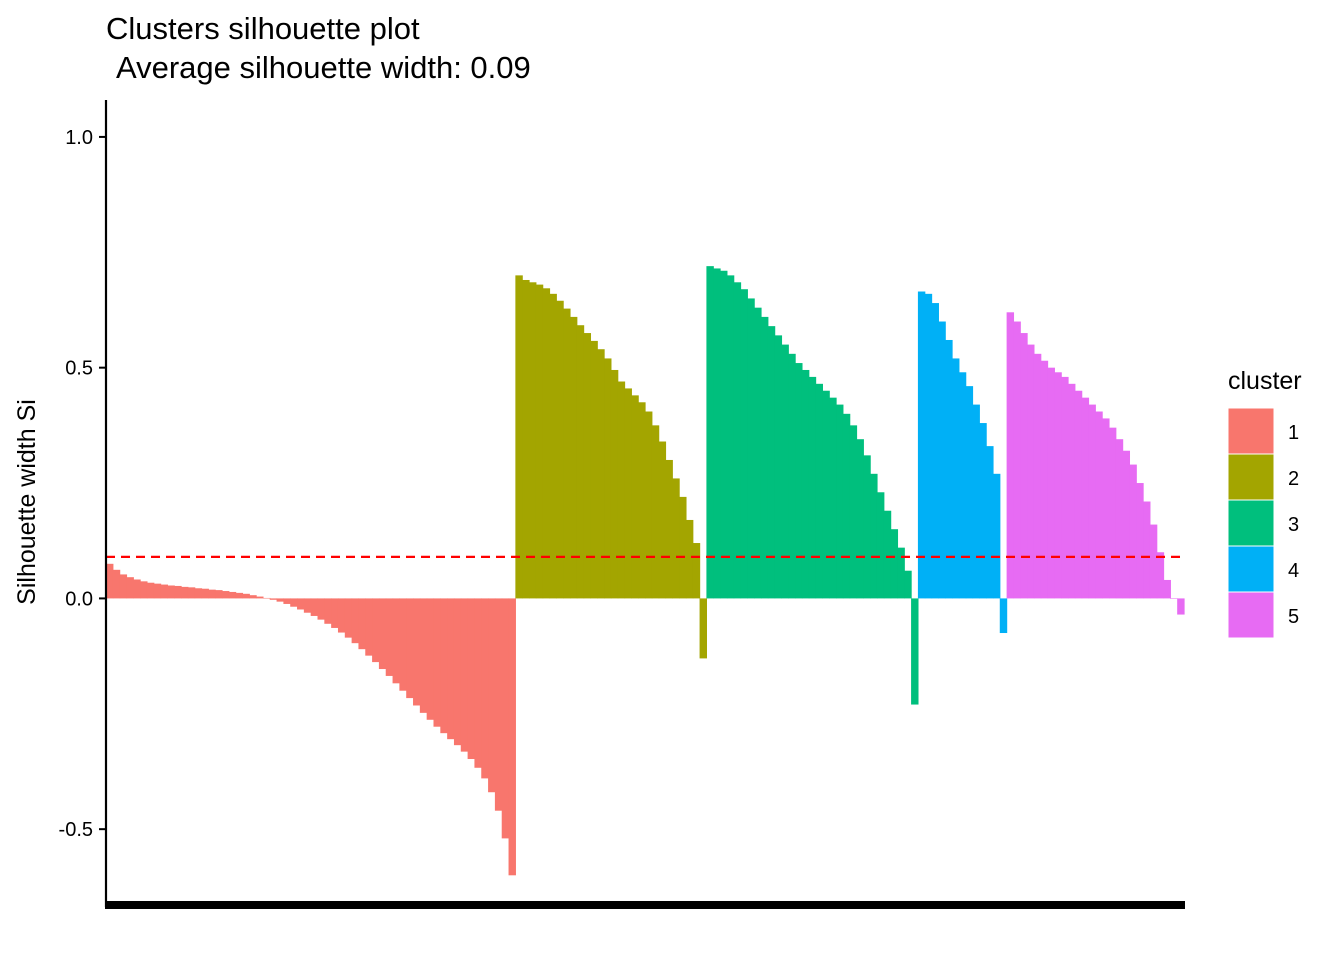 The width and height of the screenshot is (1344, 960). I want to click on legend-label-1: 1, so click(1293, 433).